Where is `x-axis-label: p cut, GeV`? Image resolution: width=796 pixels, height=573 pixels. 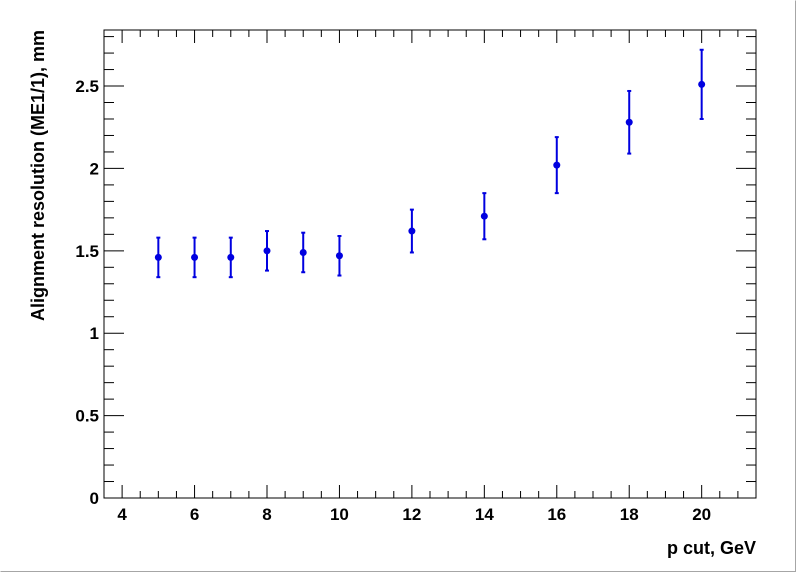 x-axis-label: p cut, GeV is located at coordinates (711, 548).